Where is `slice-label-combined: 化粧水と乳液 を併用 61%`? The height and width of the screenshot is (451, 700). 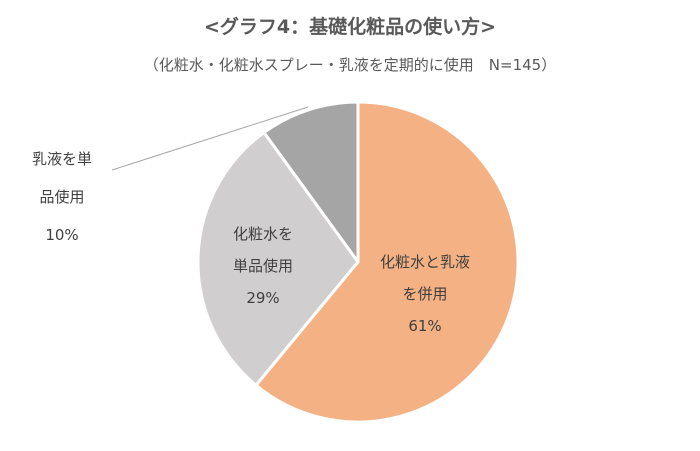 slice-label-combined: 化粧水と乳液 を併用 61% is located at coordinates (424, 294).